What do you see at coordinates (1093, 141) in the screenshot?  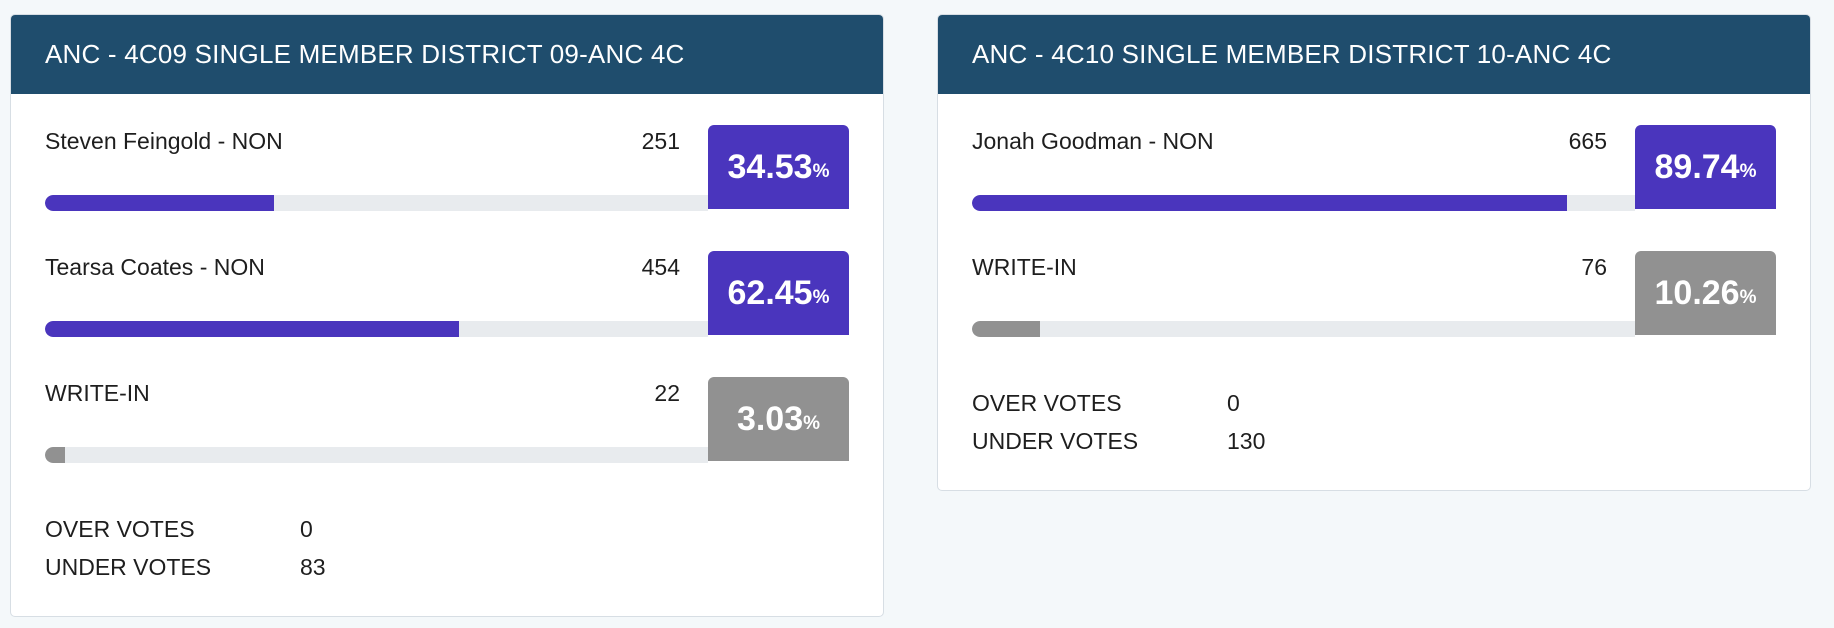 I see `candidate-name: Jonah Goodman - NON` at bounding box center [1093, 141].